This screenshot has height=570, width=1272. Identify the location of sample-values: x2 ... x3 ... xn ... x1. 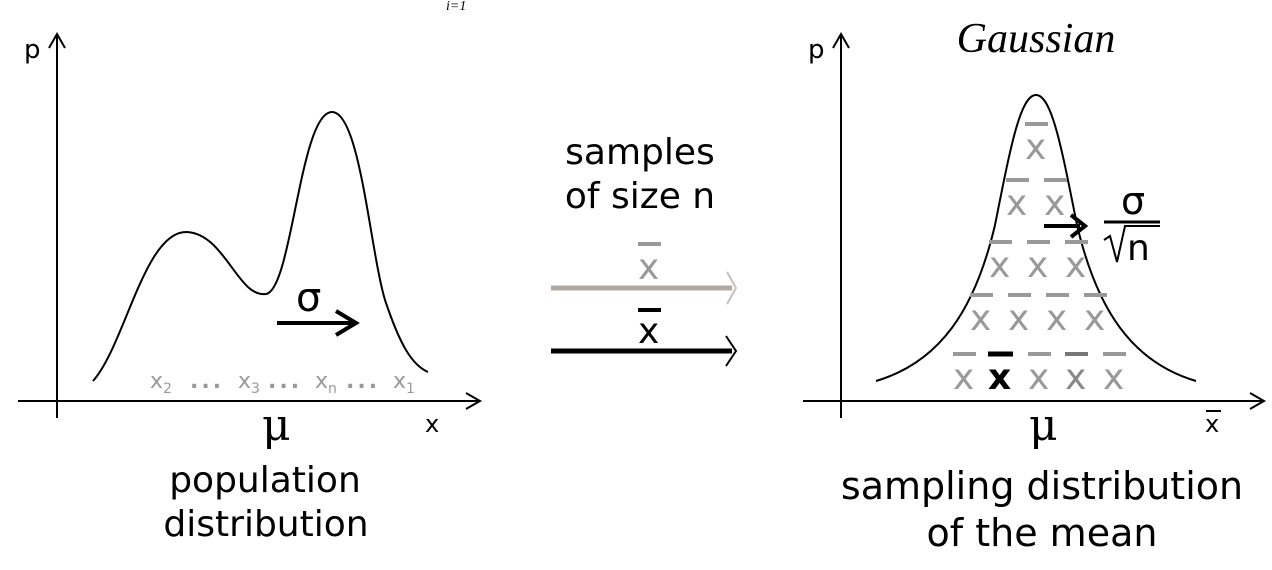
(282, 383).